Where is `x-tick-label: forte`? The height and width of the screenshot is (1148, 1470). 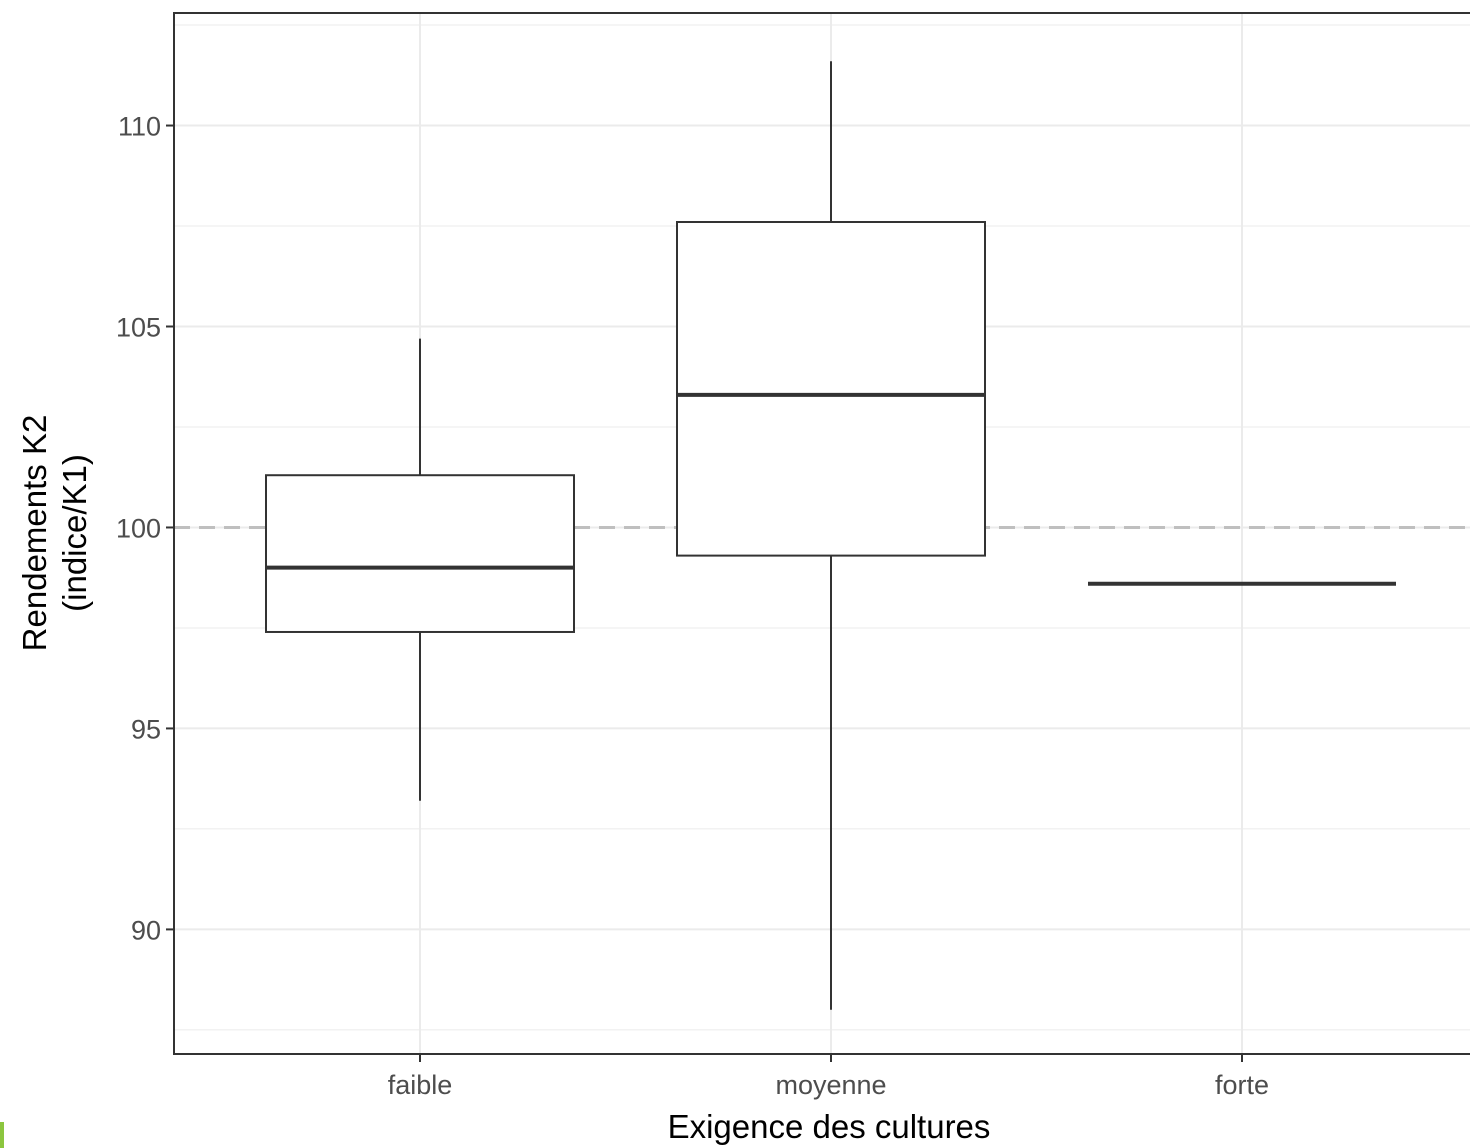
x-tick-label: forte is located at coordinates (1242, 1085).